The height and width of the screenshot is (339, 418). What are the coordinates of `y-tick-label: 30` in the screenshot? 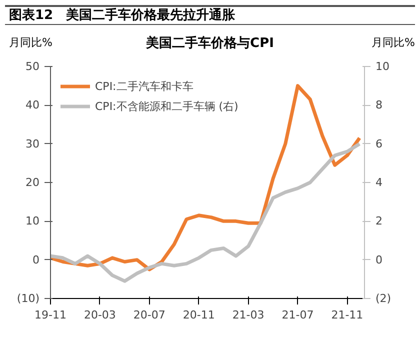 It's located at (33, 143).